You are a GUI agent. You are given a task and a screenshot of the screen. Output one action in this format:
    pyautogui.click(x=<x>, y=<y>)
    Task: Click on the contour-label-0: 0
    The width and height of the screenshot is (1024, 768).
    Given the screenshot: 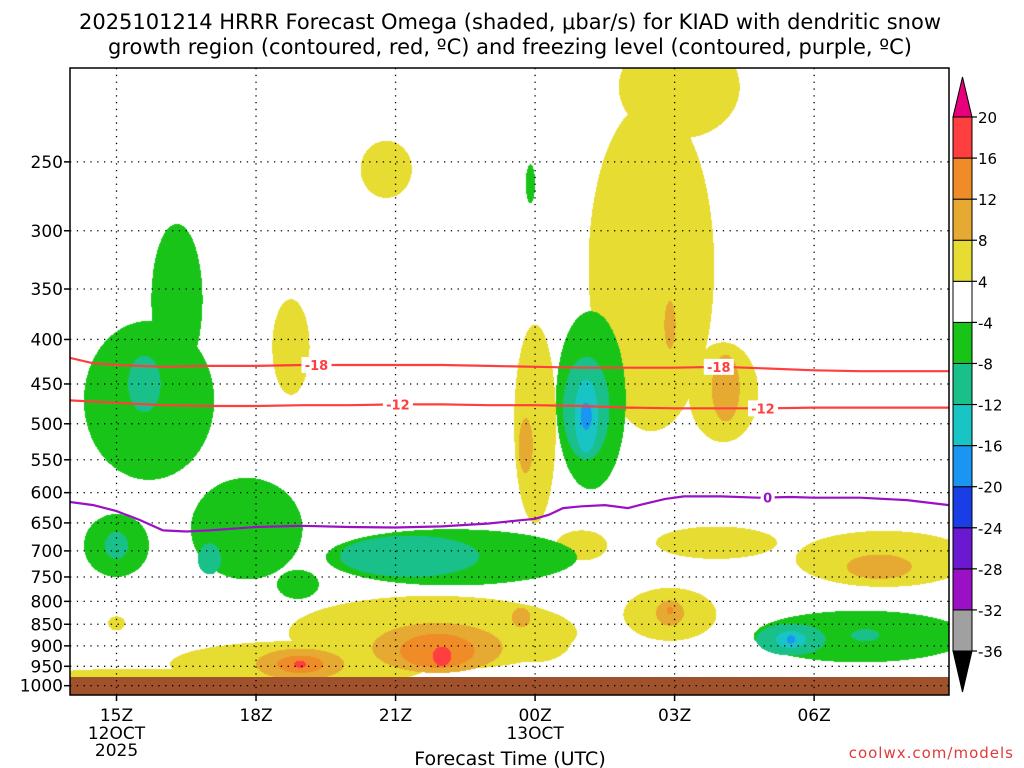 What is the action you would take?
    pyautogui.click(x=767, y=498)
    